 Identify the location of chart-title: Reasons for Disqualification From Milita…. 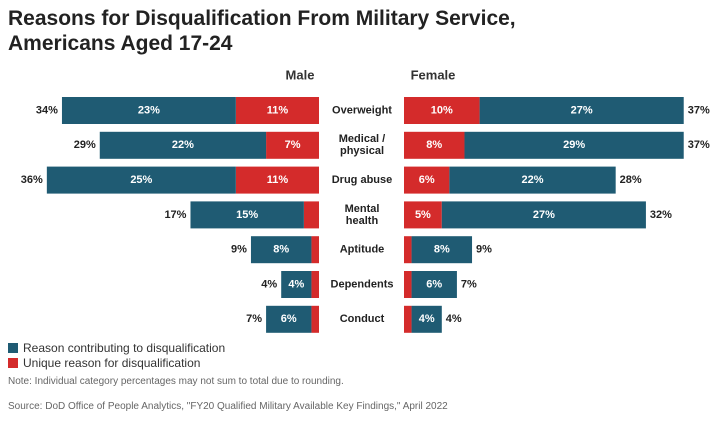
(262, 31).